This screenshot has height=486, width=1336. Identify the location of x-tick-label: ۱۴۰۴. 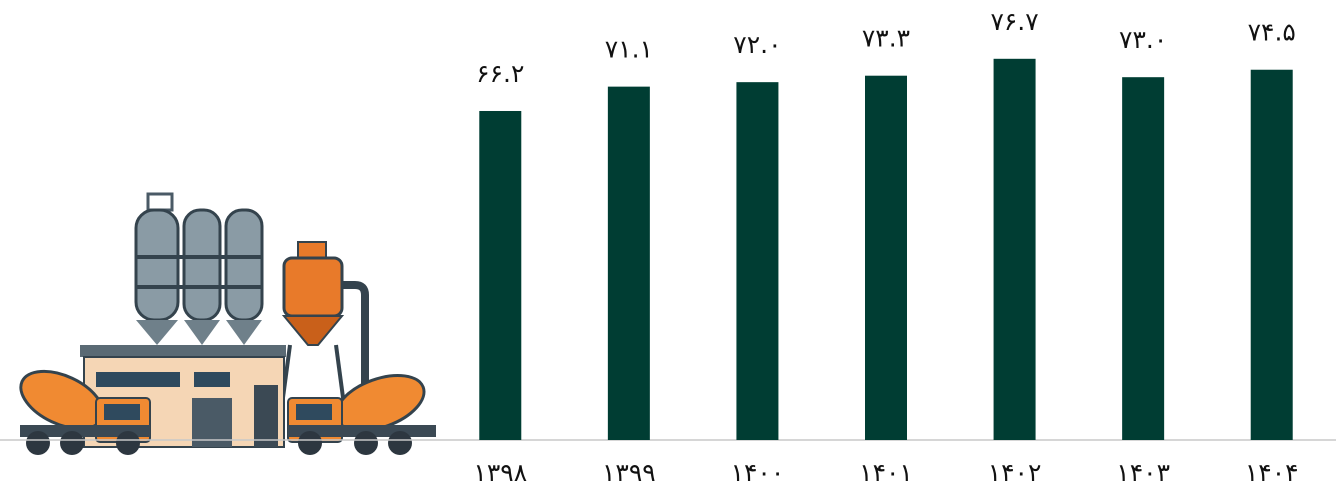
(1272, 472).